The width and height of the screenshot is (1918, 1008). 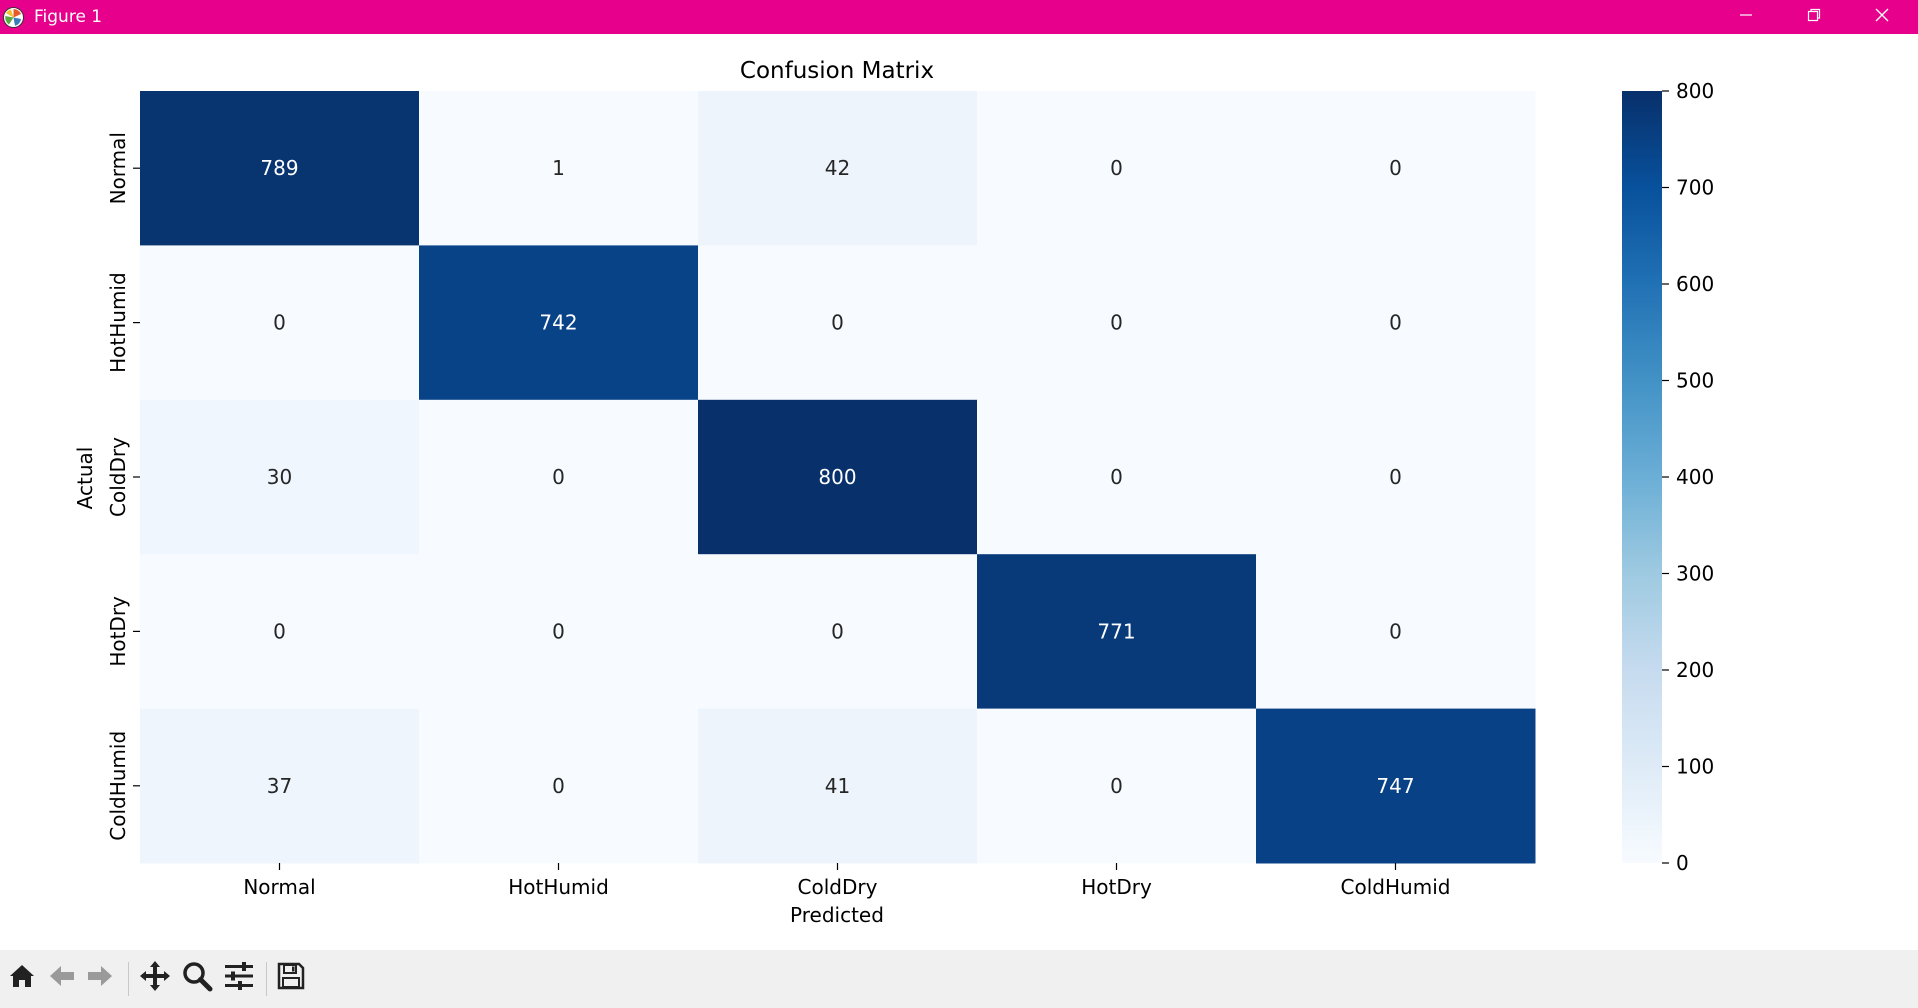 I want to click on back-arrow-icon, so click(x=62, y=978).